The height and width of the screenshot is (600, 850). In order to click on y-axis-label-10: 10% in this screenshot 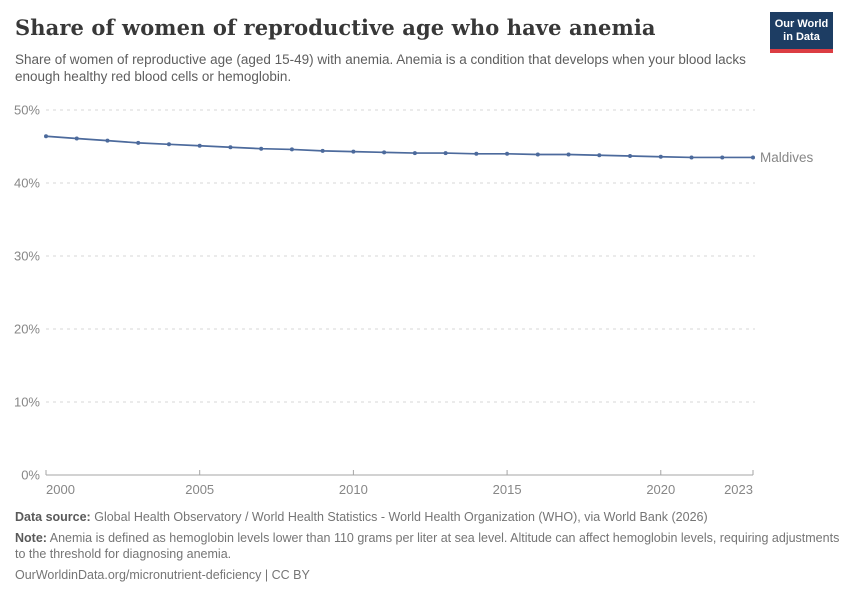, I will do `click(27, 402)`.